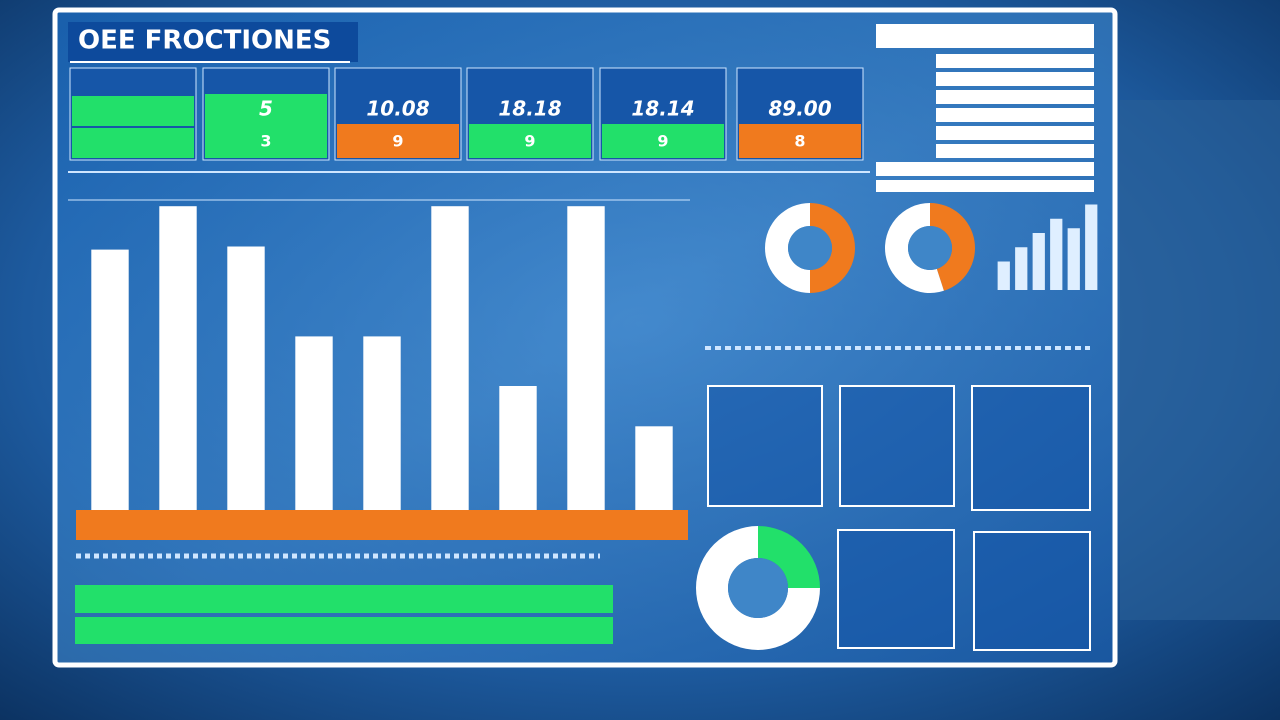  I want to click on kpi-sub: 3, so click(265, 141).